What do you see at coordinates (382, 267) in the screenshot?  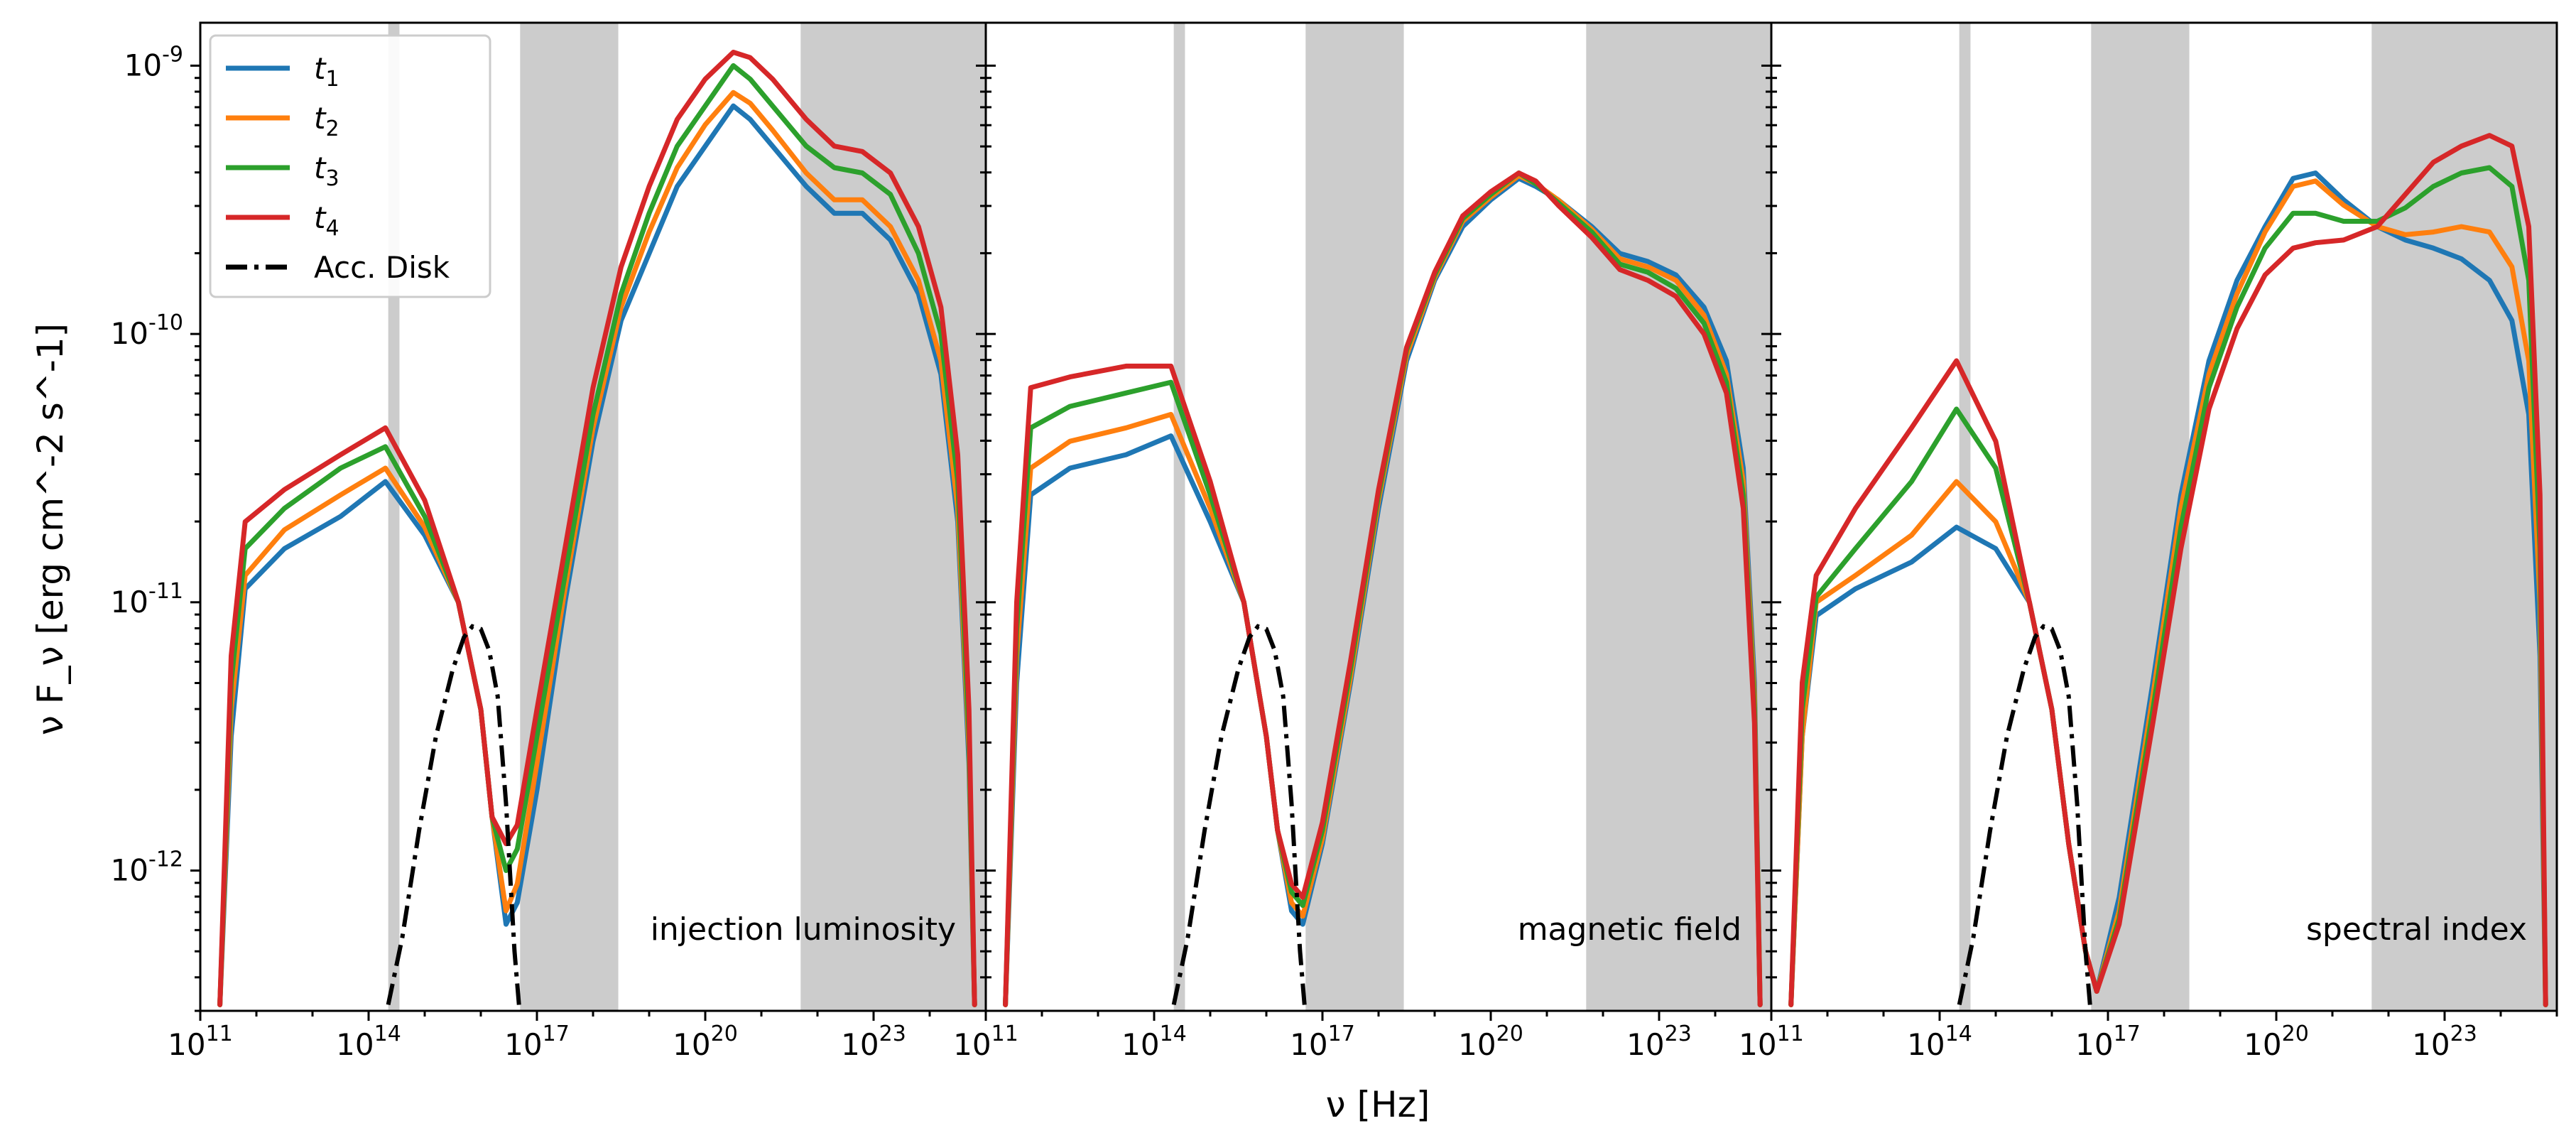 I see `legend-label: Acc. Disk` at bounding box center [382, 267].